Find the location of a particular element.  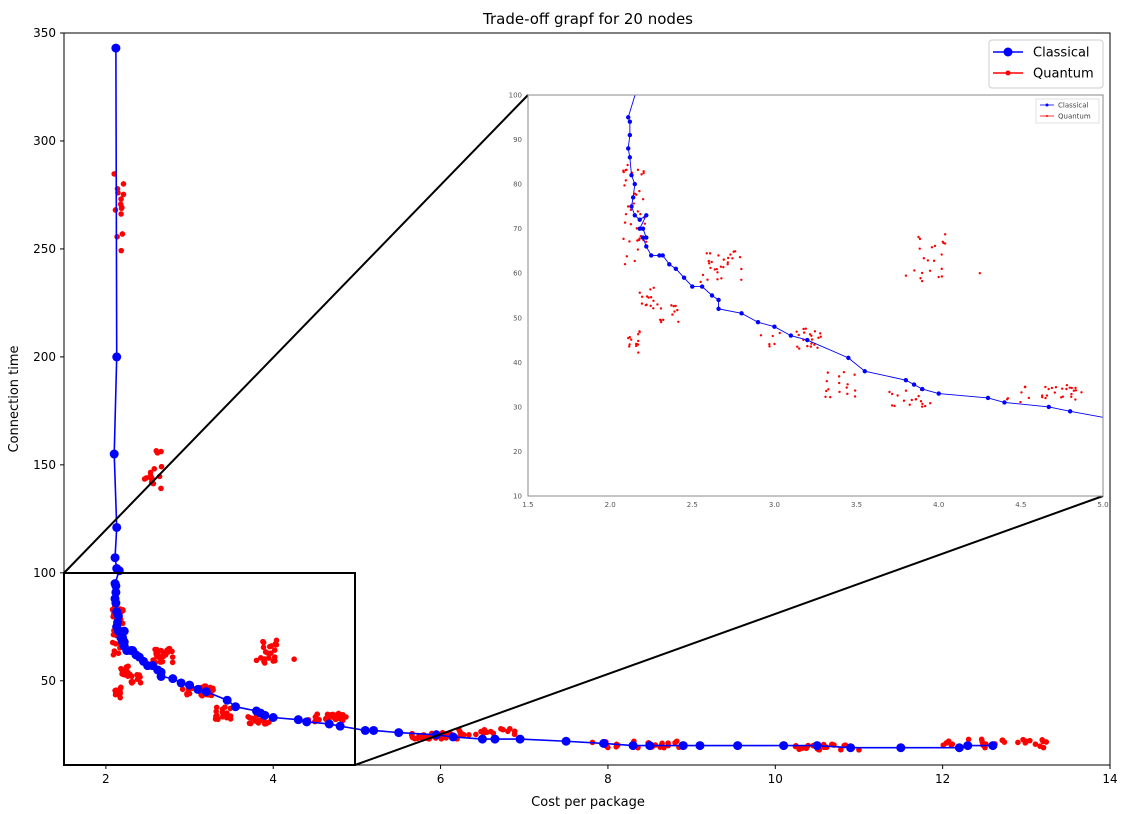

x-tick-label: 10 is located at coordinates (775, 779).